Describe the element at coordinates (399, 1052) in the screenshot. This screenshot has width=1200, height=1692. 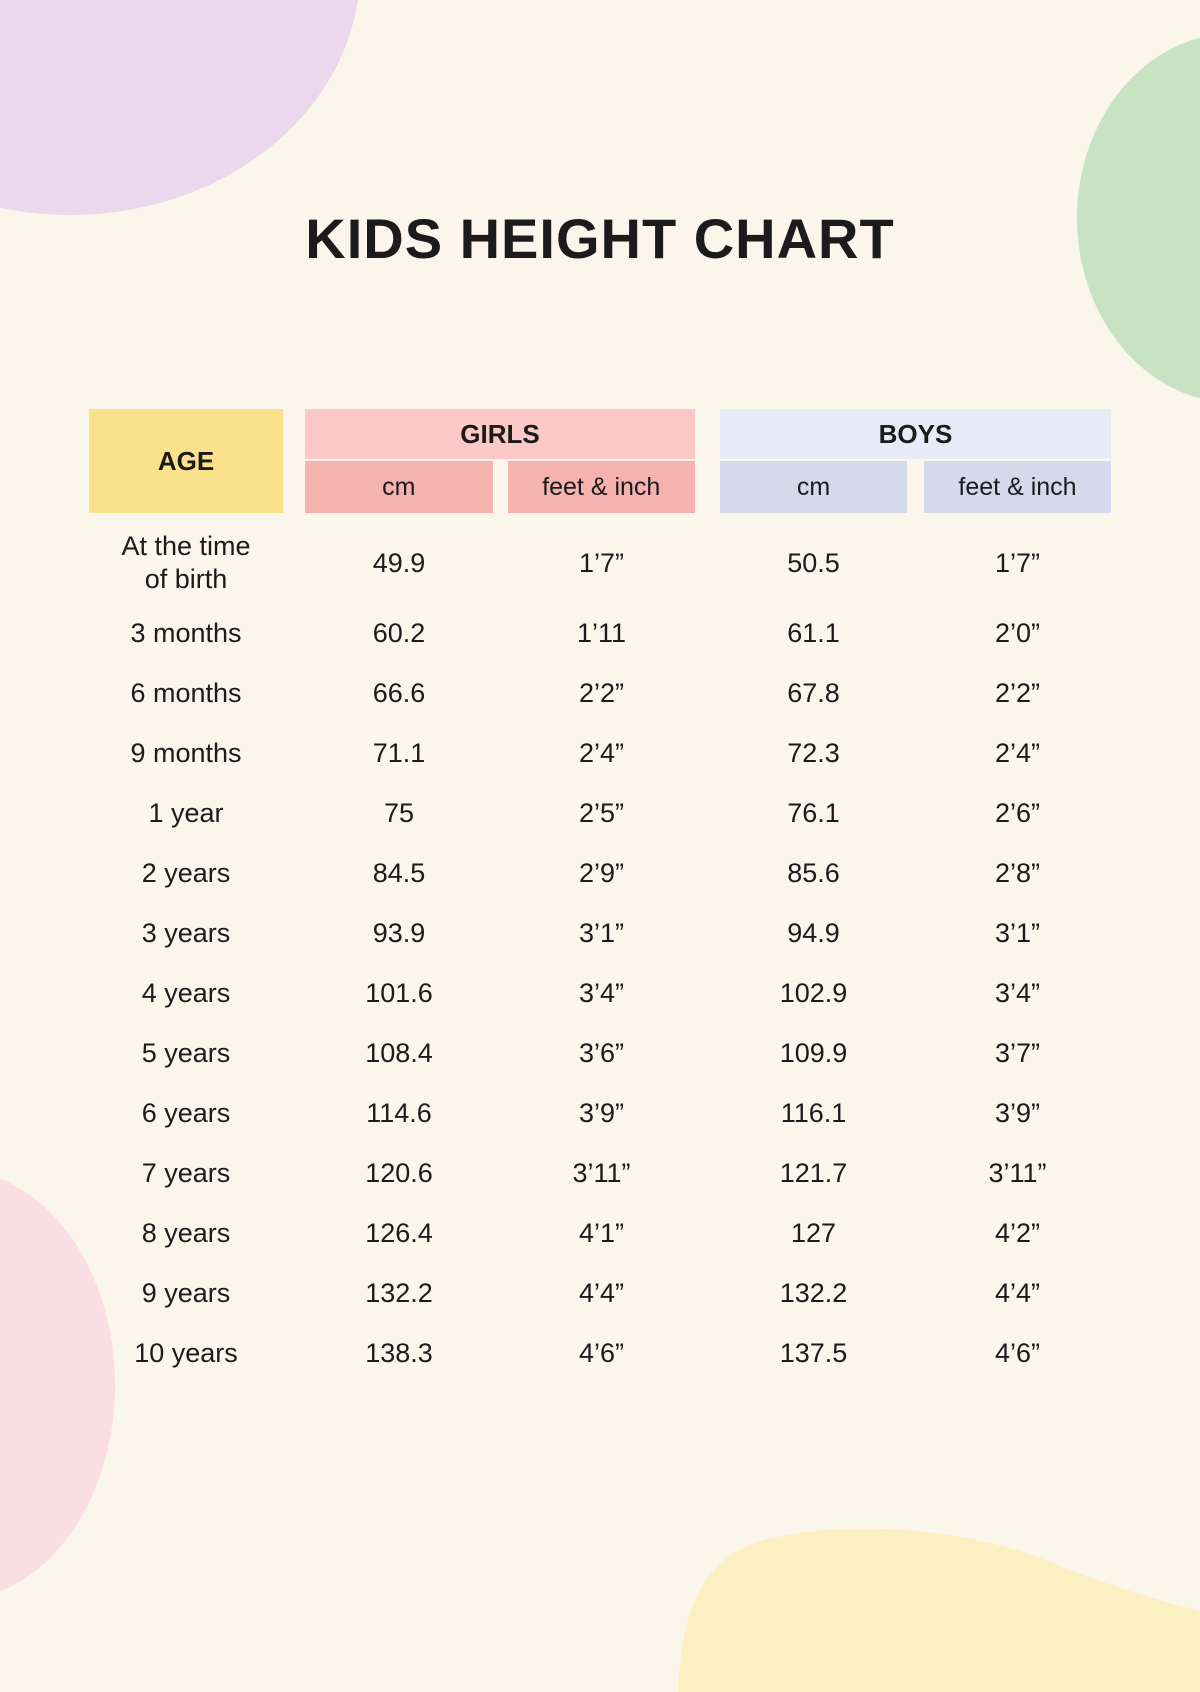
I see `girls-cm-cell: 108.4` at that location.